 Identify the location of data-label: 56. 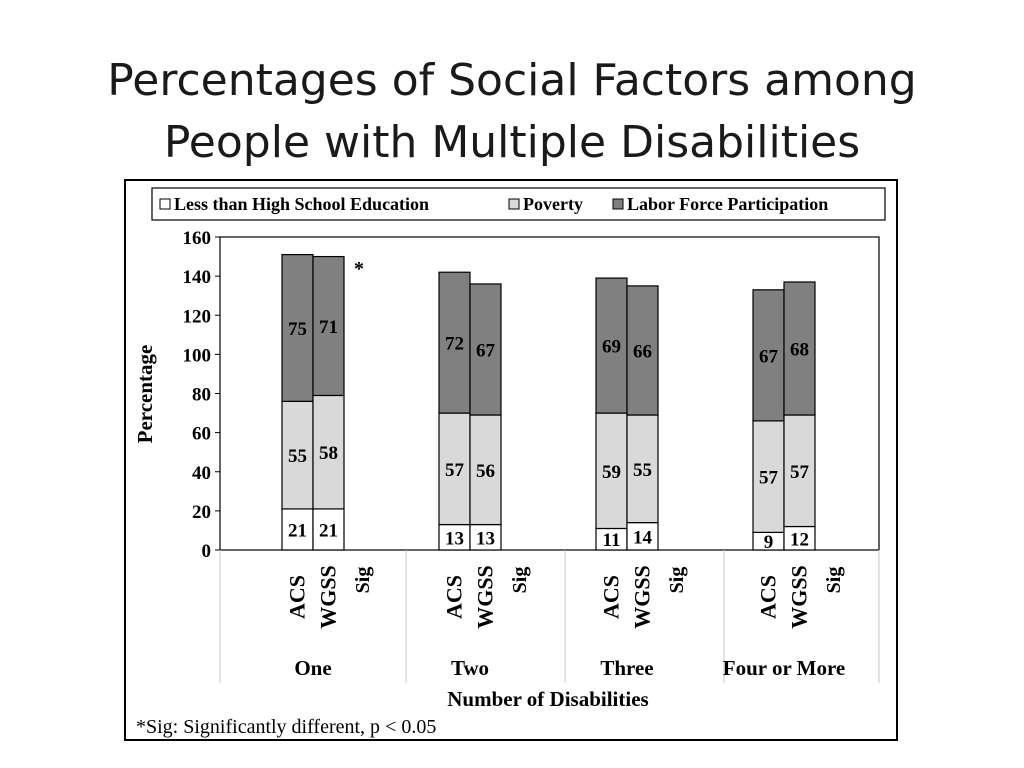
(485, 471).